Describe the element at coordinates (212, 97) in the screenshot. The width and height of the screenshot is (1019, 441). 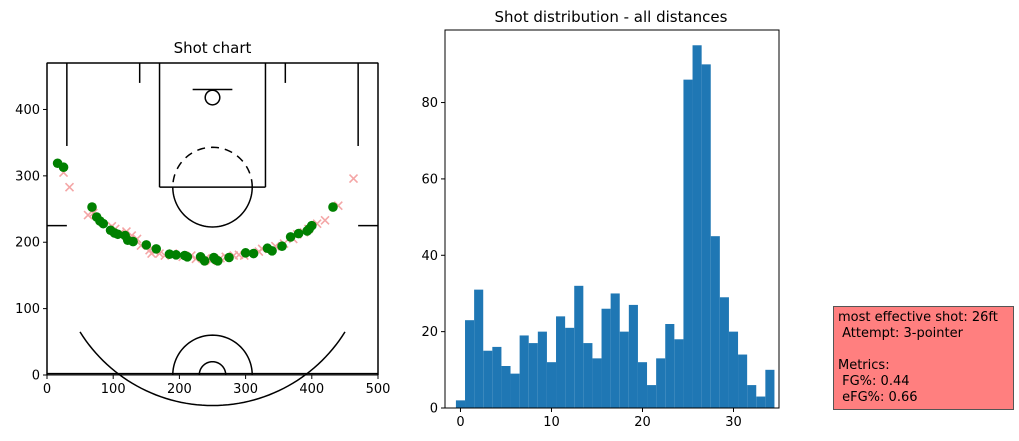
I see `hoop` at that location.